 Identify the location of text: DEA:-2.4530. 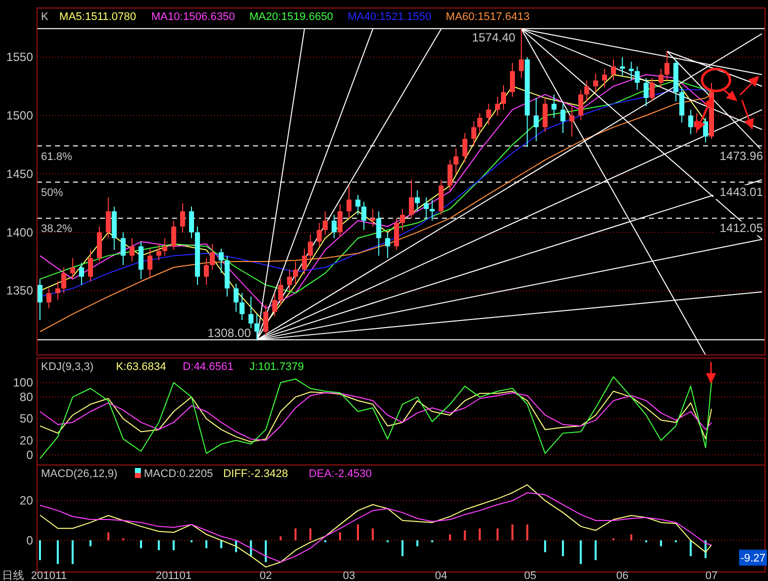
(340, 474).